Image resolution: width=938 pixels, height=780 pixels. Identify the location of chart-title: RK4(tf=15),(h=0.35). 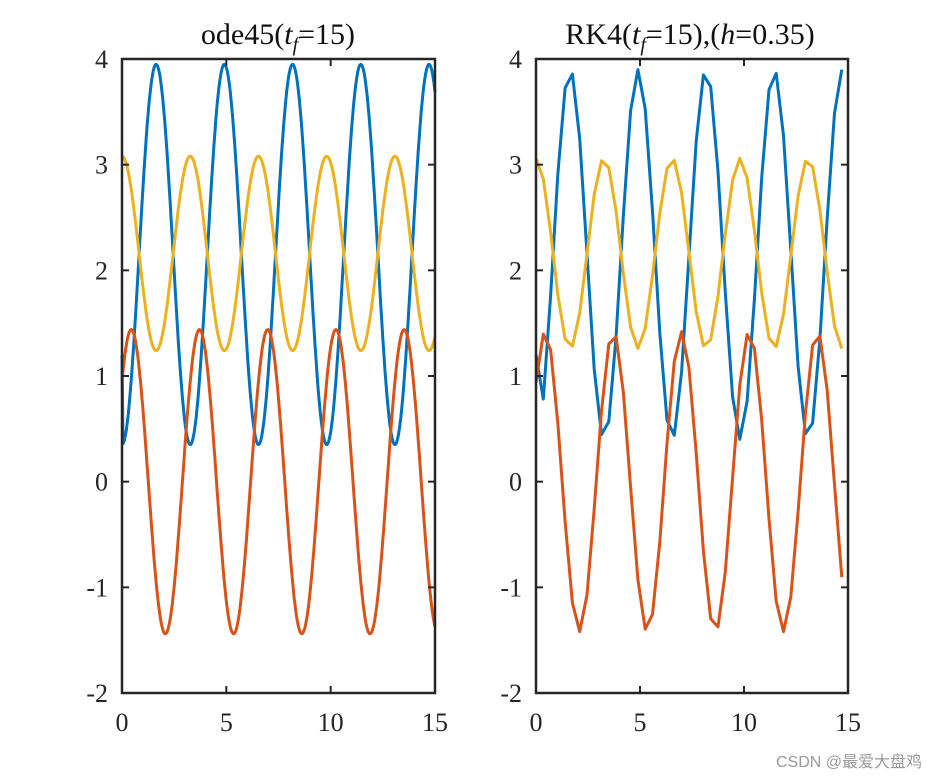
(689, 37).